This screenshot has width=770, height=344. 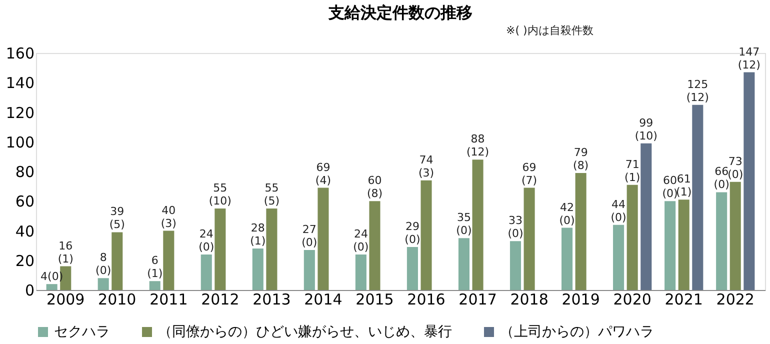 What do you see at coordinates (117, 299) in the screenshot?
I see `x-tick-label: 2010` at bounding box center [117, 299].